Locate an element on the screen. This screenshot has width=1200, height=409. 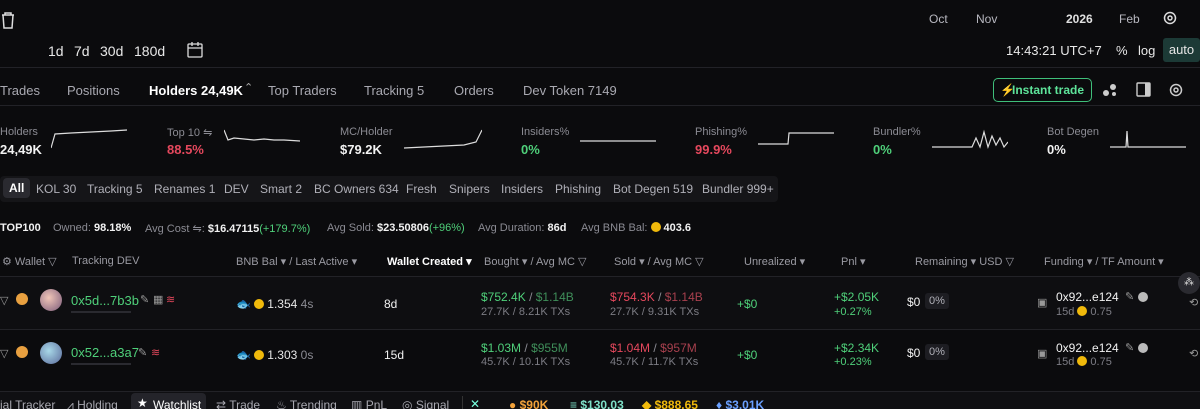
col-bnb: BNB Bal ▾ / Last Active ▾ is located at coordinates (297, 262).